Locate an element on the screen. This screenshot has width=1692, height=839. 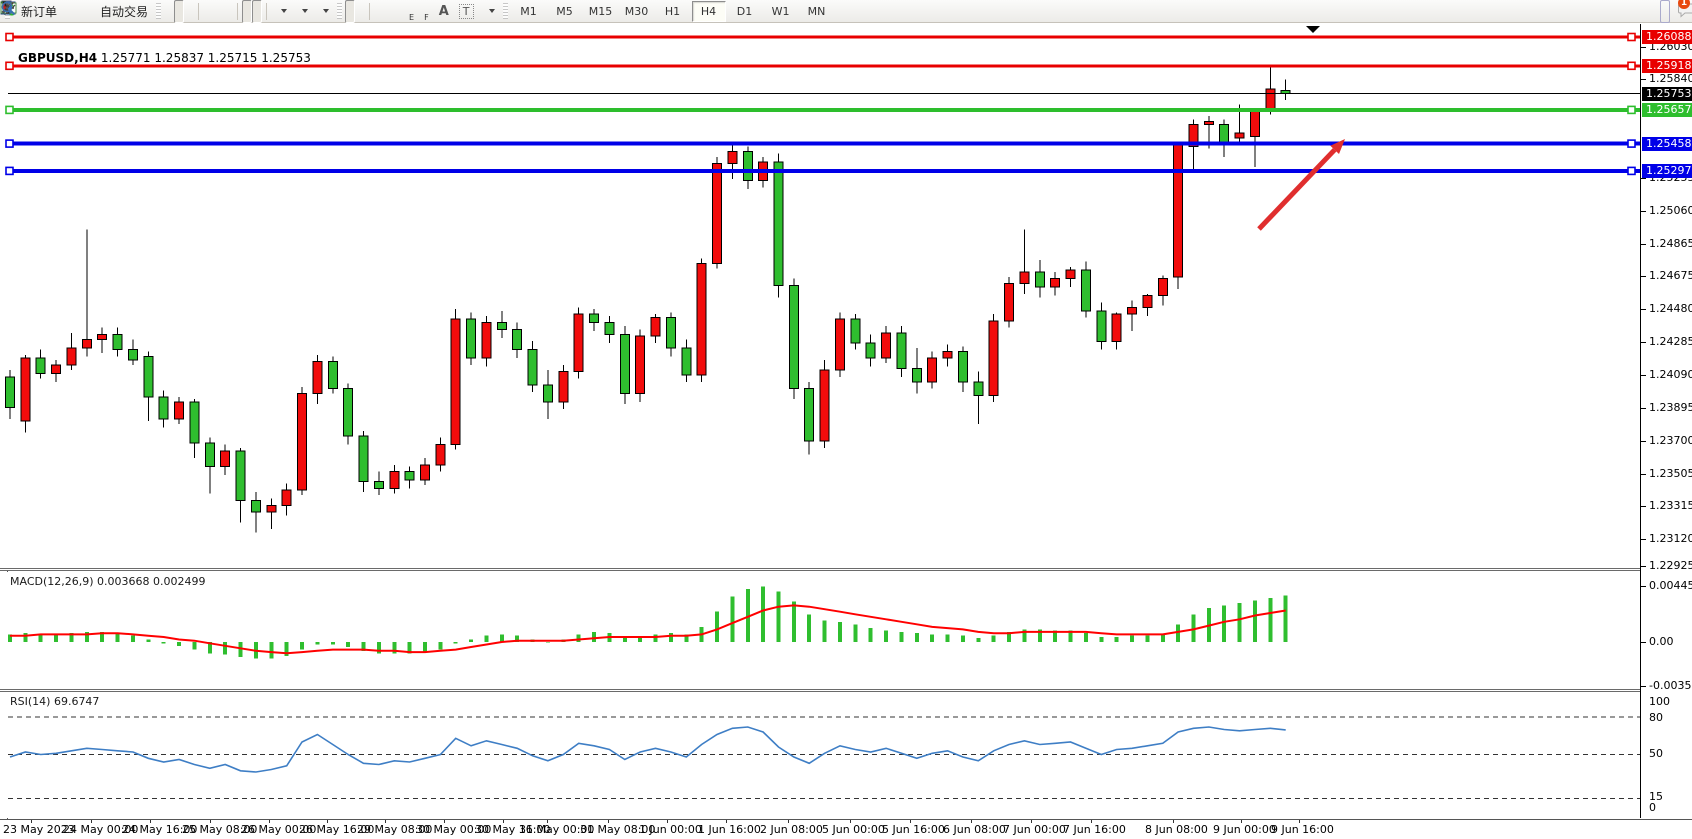
candlestick-chart-button is located at coordinates (93, 11).